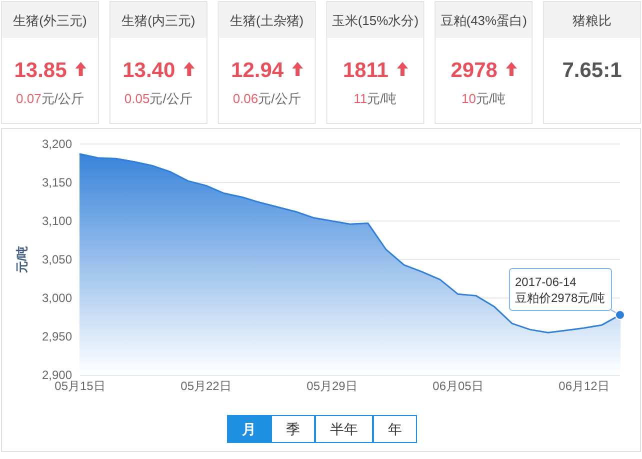  What do you see at coordinates (149, 70) in the screenshot?
I see `text: 13.40` at bounding box center [149, 70].